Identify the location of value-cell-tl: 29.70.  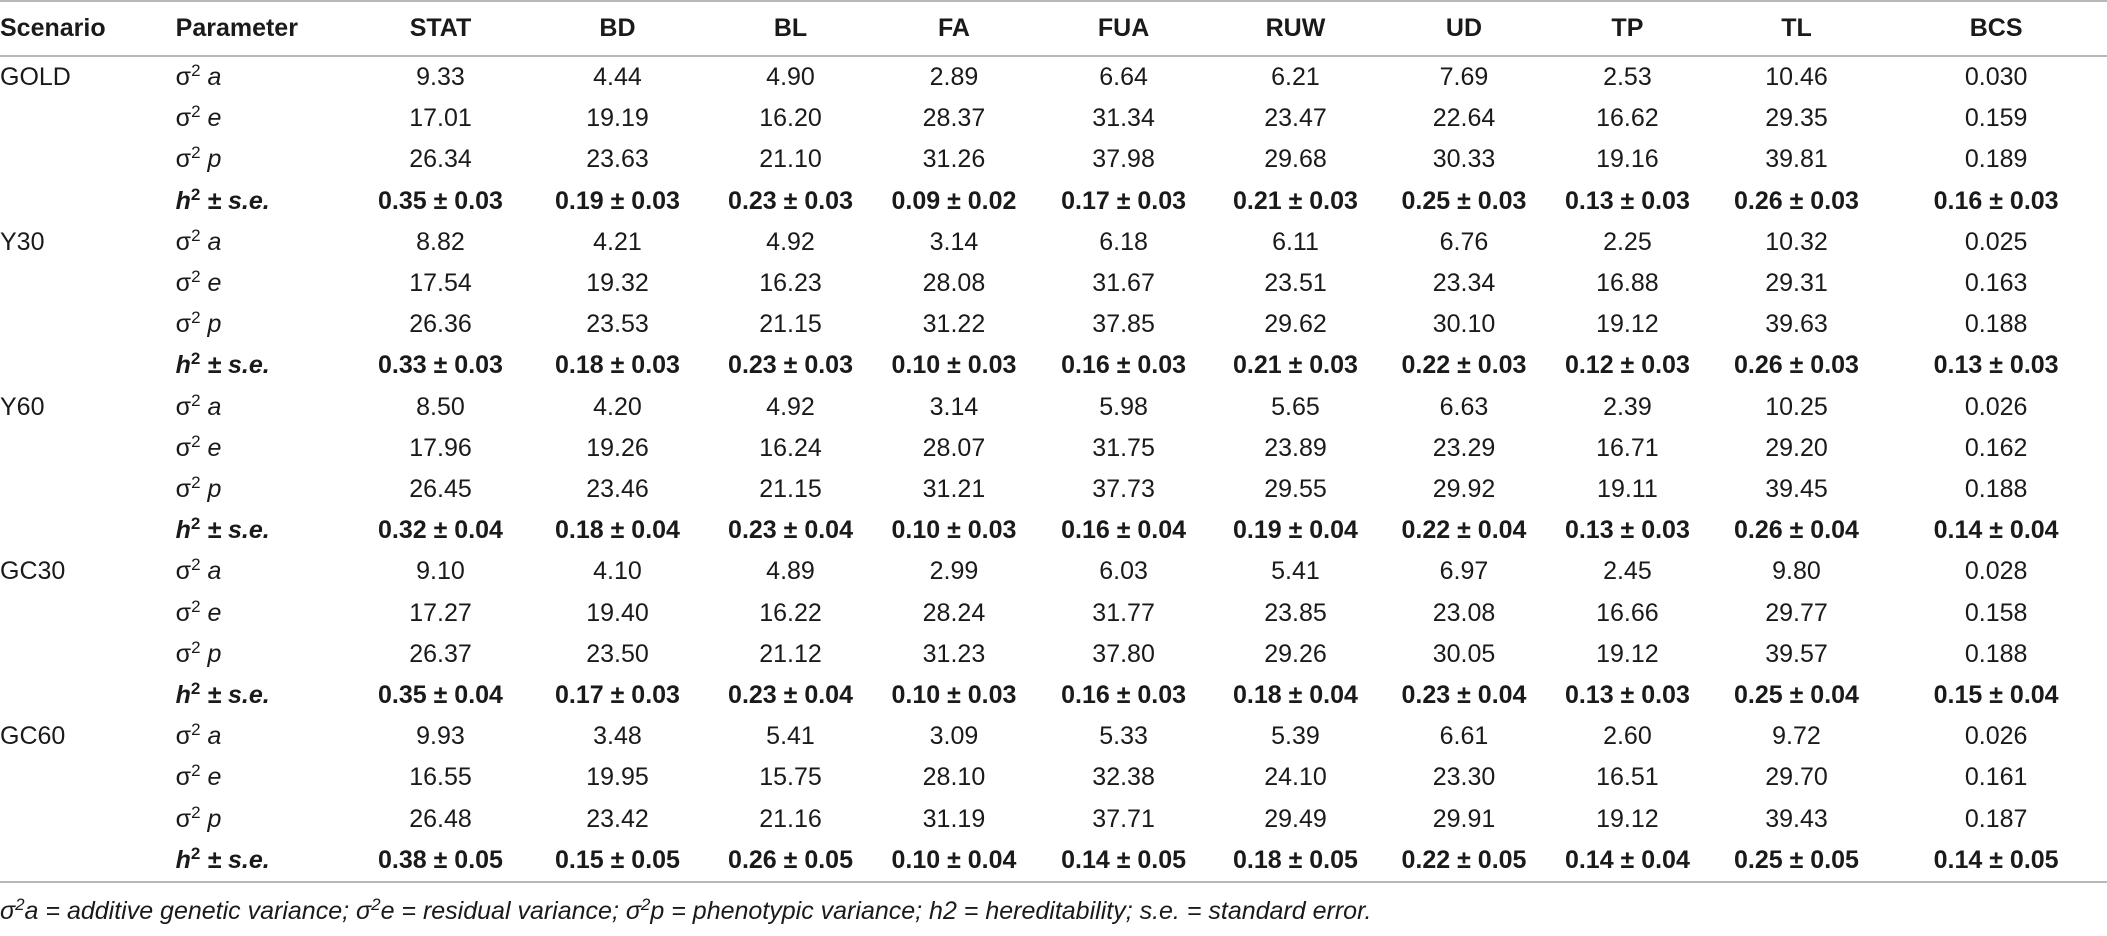
(1796, 777).